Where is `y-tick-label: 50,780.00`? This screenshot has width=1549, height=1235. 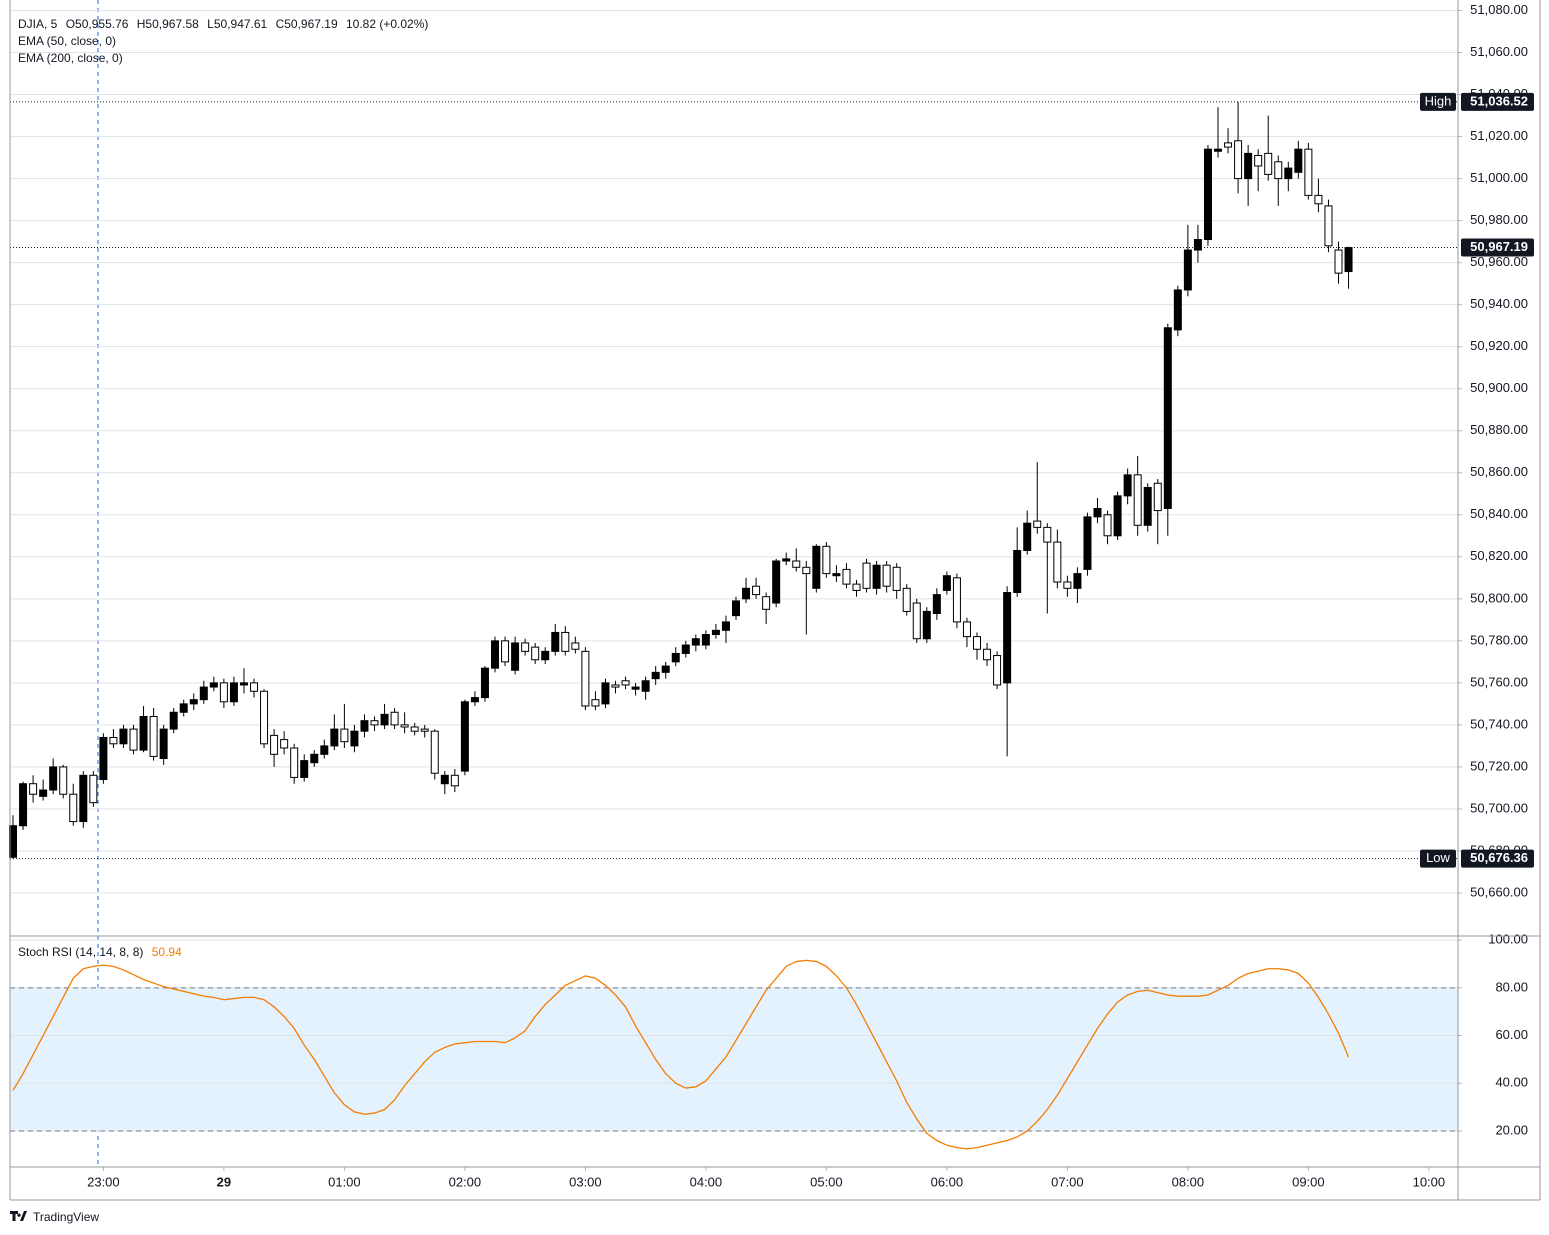
y-tick-label: 50,780.00 is located at coordinates (1499, 639).